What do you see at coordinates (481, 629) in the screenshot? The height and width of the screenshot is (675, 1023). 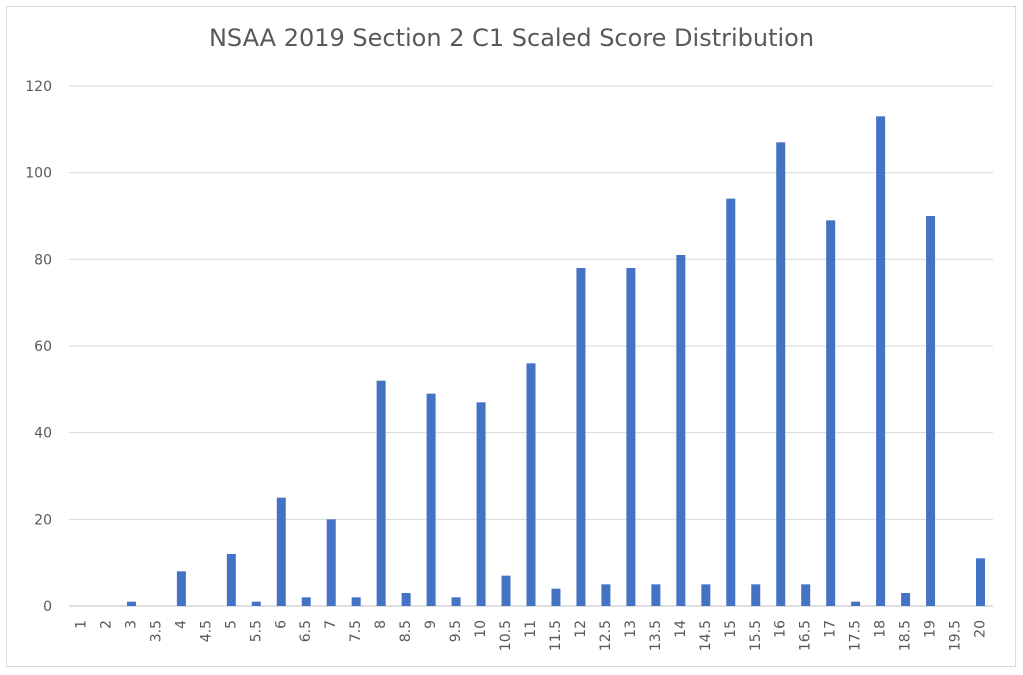 I see `x-tick-label: 10` at bounding box center [481, 629].